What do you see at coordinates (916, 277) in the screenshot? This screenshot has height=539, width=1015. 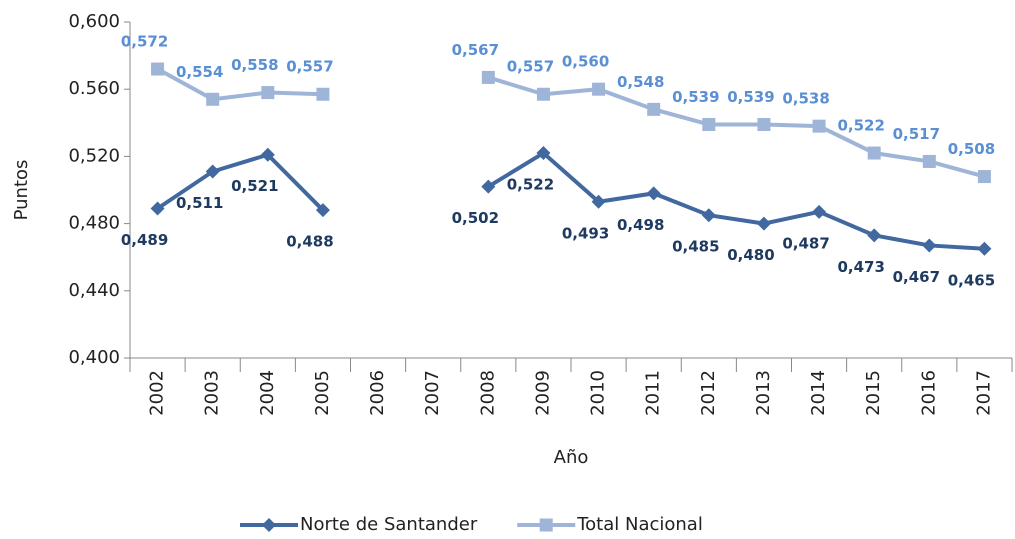 I see `value-label: 0,467` at bounding box center [916, 277].